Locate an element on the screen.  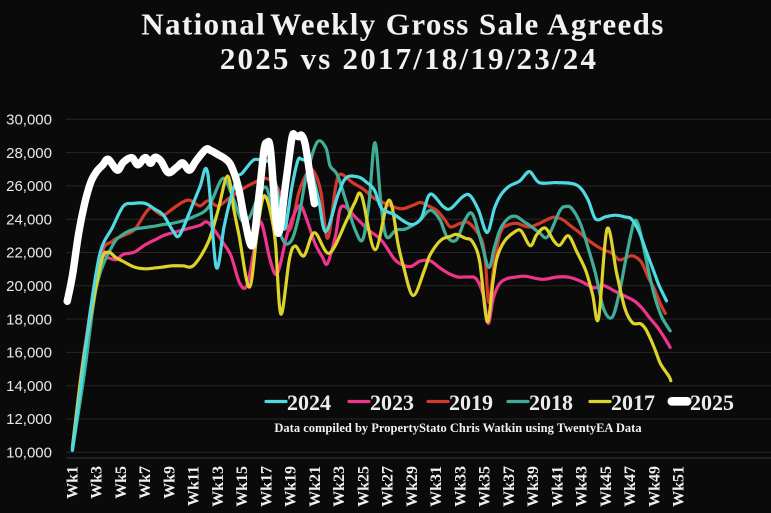
svg-text: Wk45 is located at coordinates (606, 486).